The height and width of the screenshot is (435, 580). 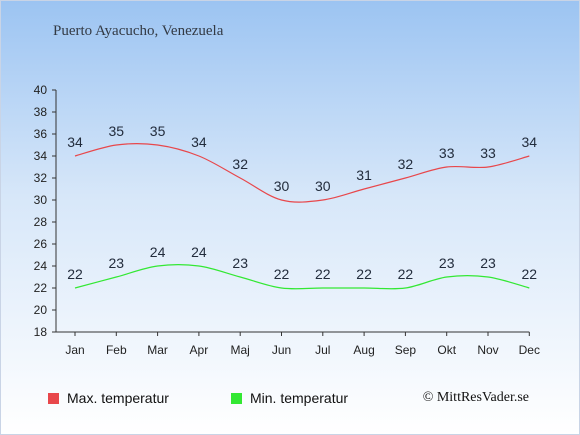 What do you see at coordinates (74, 350) in the screenshot?
I see `x-tick-label: Jan` at bounding box center [74, 350].